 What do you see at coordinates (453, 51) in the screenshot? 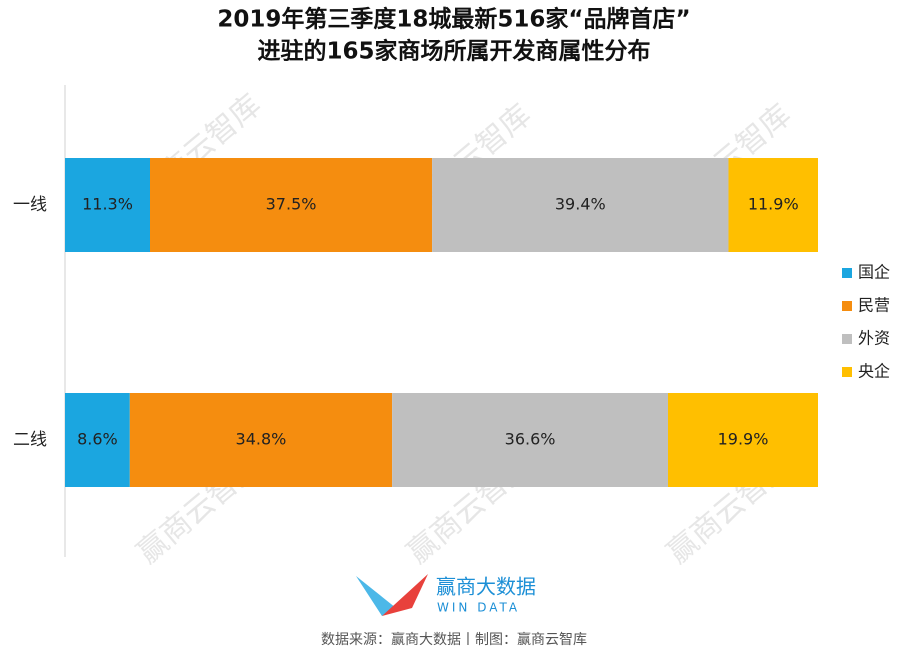
I see `chart-subtitle: 进驻的165家商场所属开发商属性分布` at bounding box center [453, 51].